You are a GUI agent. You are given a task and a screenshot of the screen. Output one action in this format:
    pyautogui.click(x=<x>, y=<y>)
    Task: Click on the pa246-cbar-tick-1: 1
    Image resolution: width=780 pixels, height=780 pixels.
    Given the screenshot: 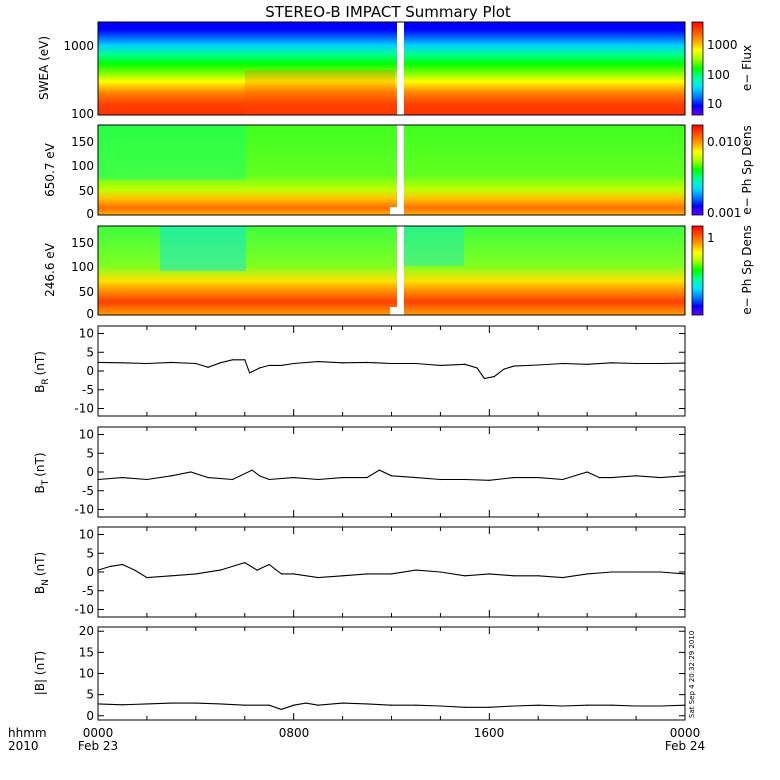 What is the action you would take?
    pyautogui.click(x=711, y=238)
    